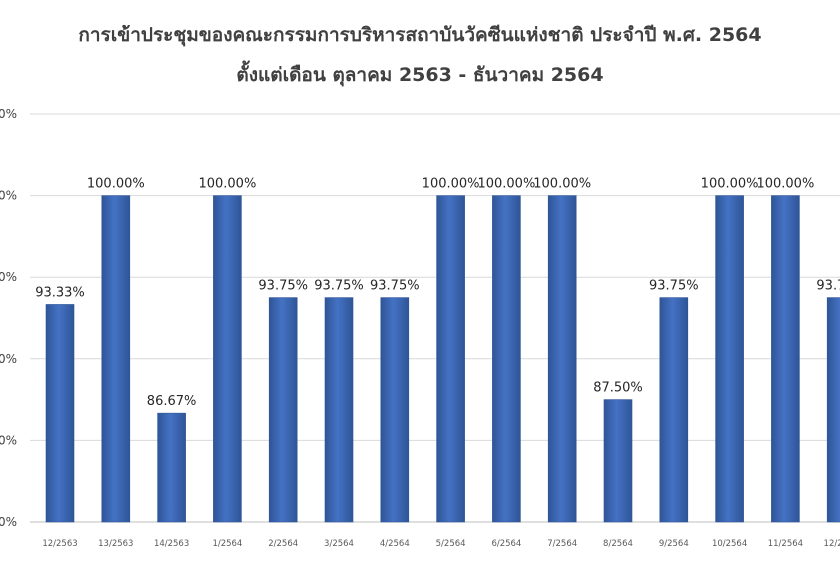 The image size is (840, 566). Describe the element at coordinates (227, 544) in the screenshot. I see `x-tick-label: 1/2564` at that location.